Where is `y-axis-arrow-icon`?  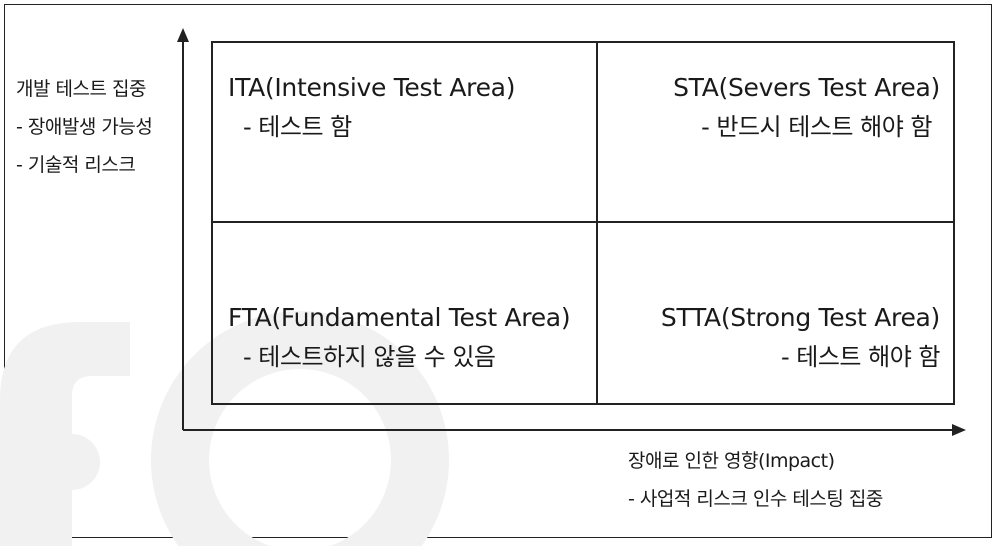
y-axis-arrow-icon is located at coordinates (183, 35).